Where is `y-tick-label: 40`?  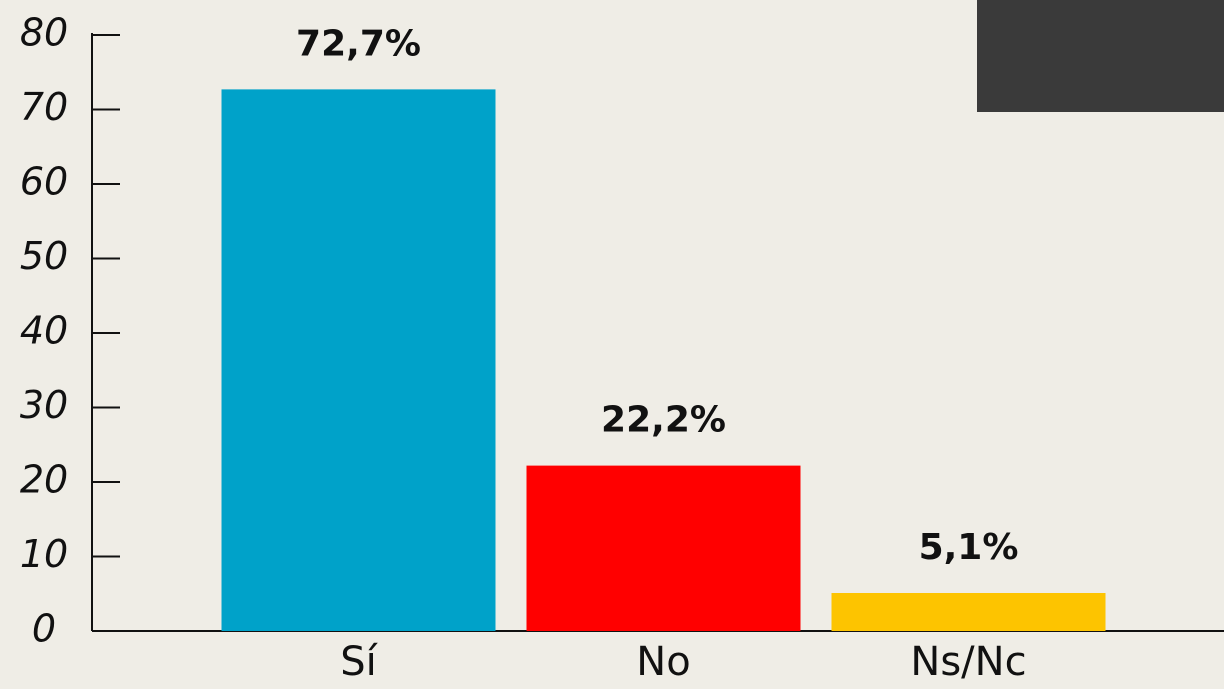 y-tick-label: 40 is located at coordinates (44, 331).